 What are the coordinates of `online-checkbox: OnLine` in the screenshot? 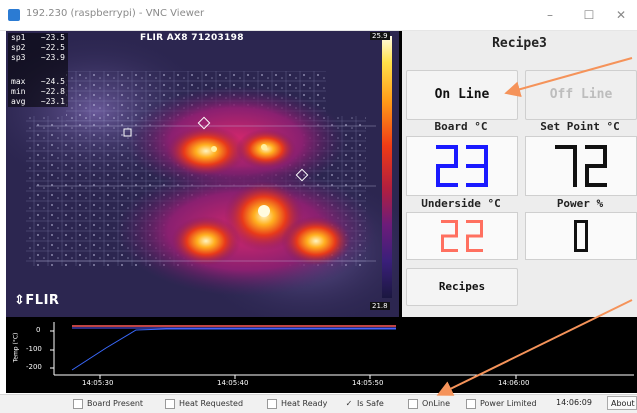 It's located at (429, 403).